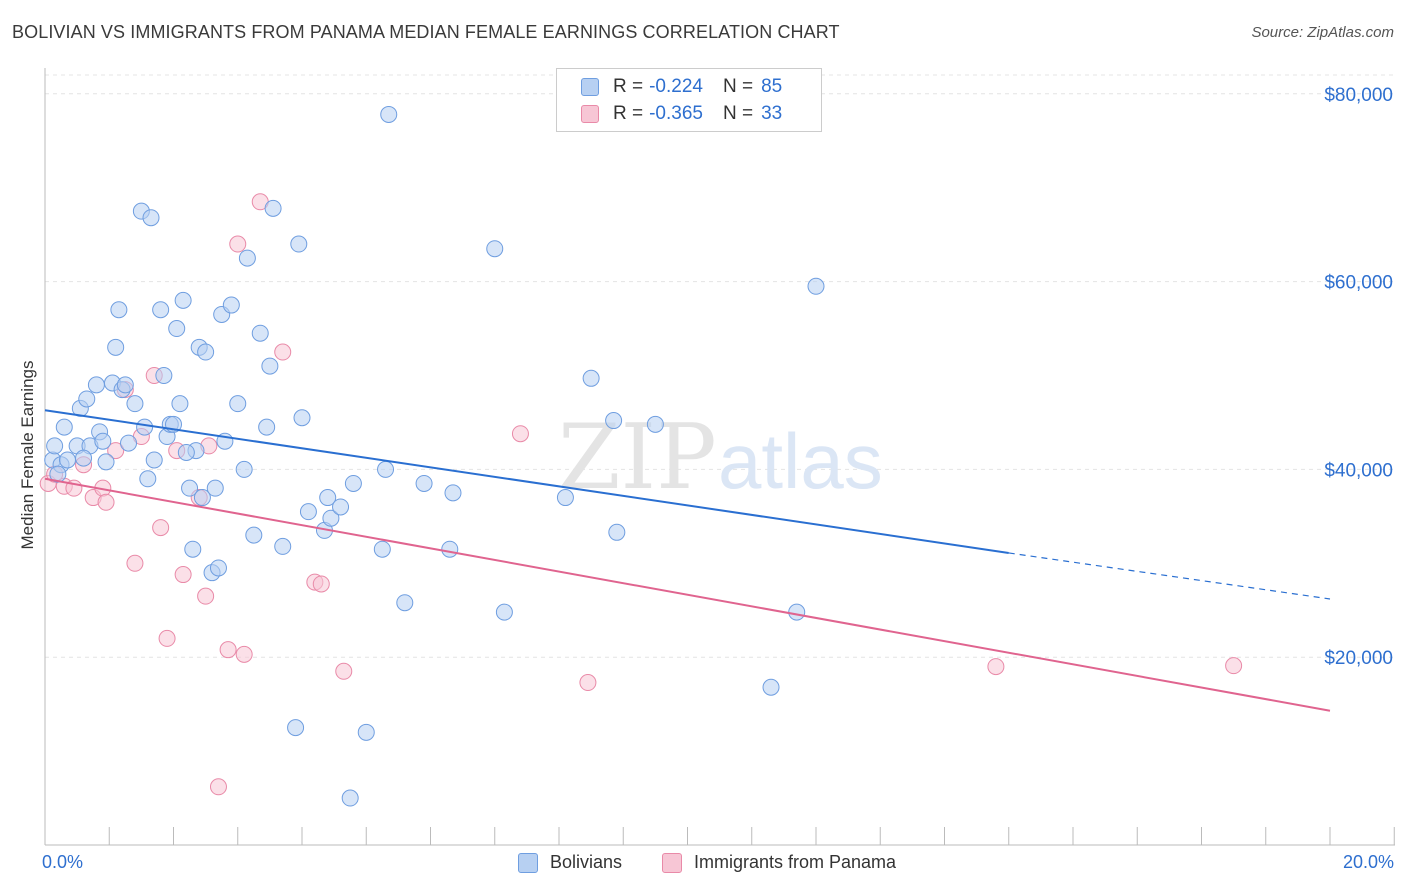 Image resolution: width=1406 pixels, height=892 pixels. Describe the element at coordinates (1358, 470) in the screenshot. I see `y-tick-label: $40,000` at that location.